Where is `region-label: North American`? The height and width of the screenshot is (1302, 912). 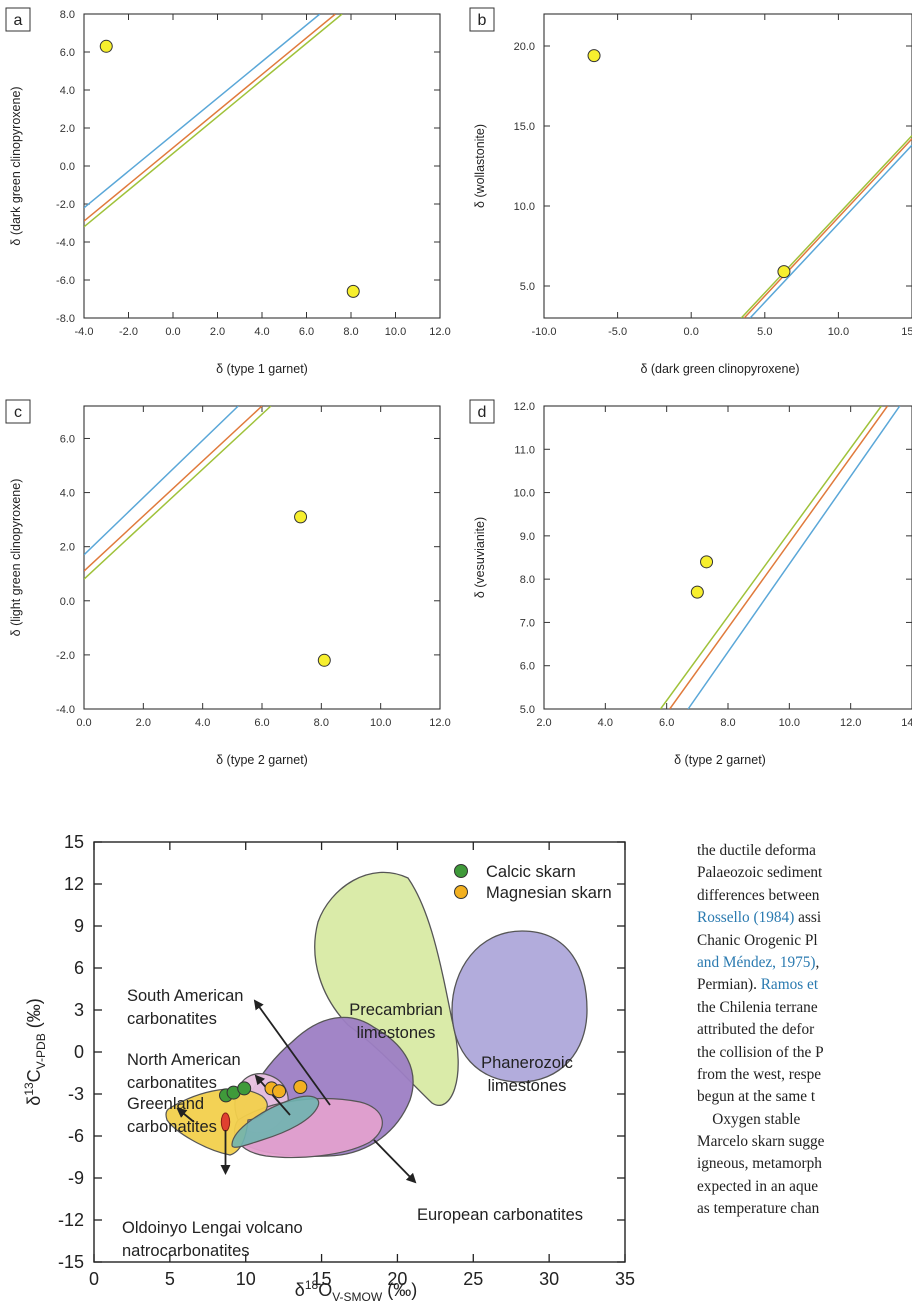 region-label: North American is located at coordinates (184, 1060).